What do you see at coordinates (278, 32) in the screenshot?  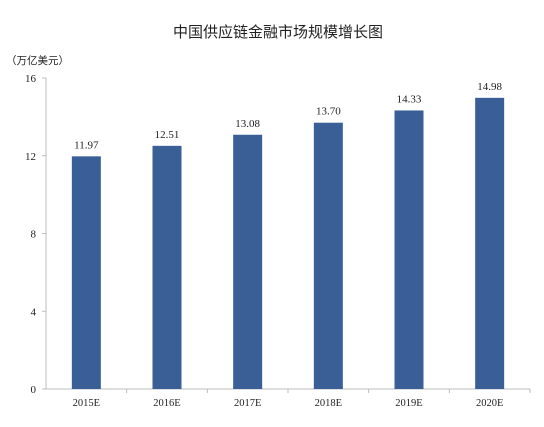 I see `chart-title: 中国供应链金融市场规模增长图` at bounding box center [278, 32].